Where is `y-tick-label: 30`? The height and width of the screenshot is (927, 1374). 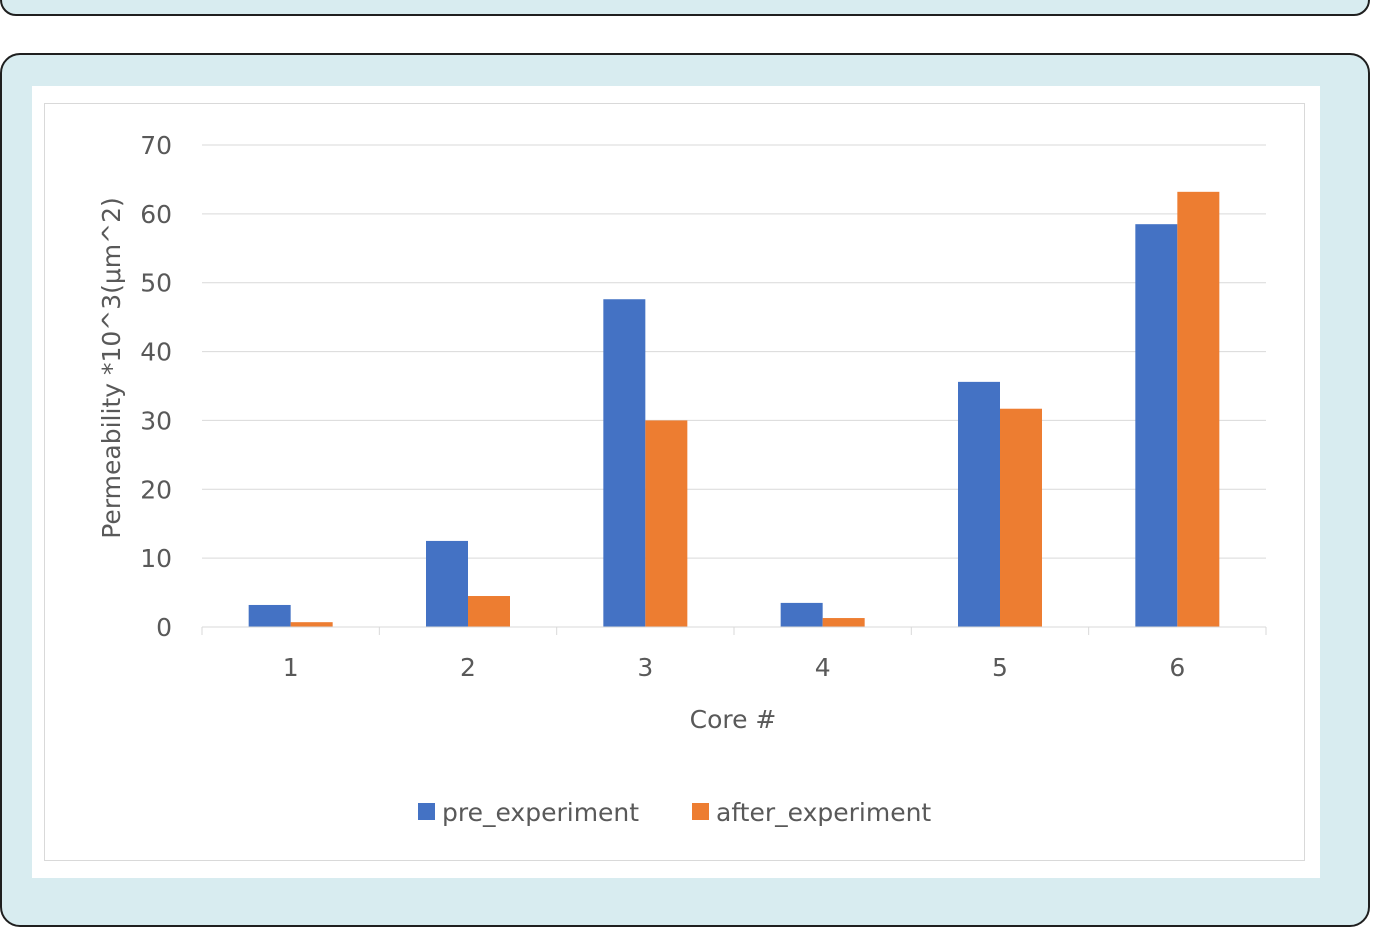 y-tick-label: 30 is located at coordinates (156, 420).